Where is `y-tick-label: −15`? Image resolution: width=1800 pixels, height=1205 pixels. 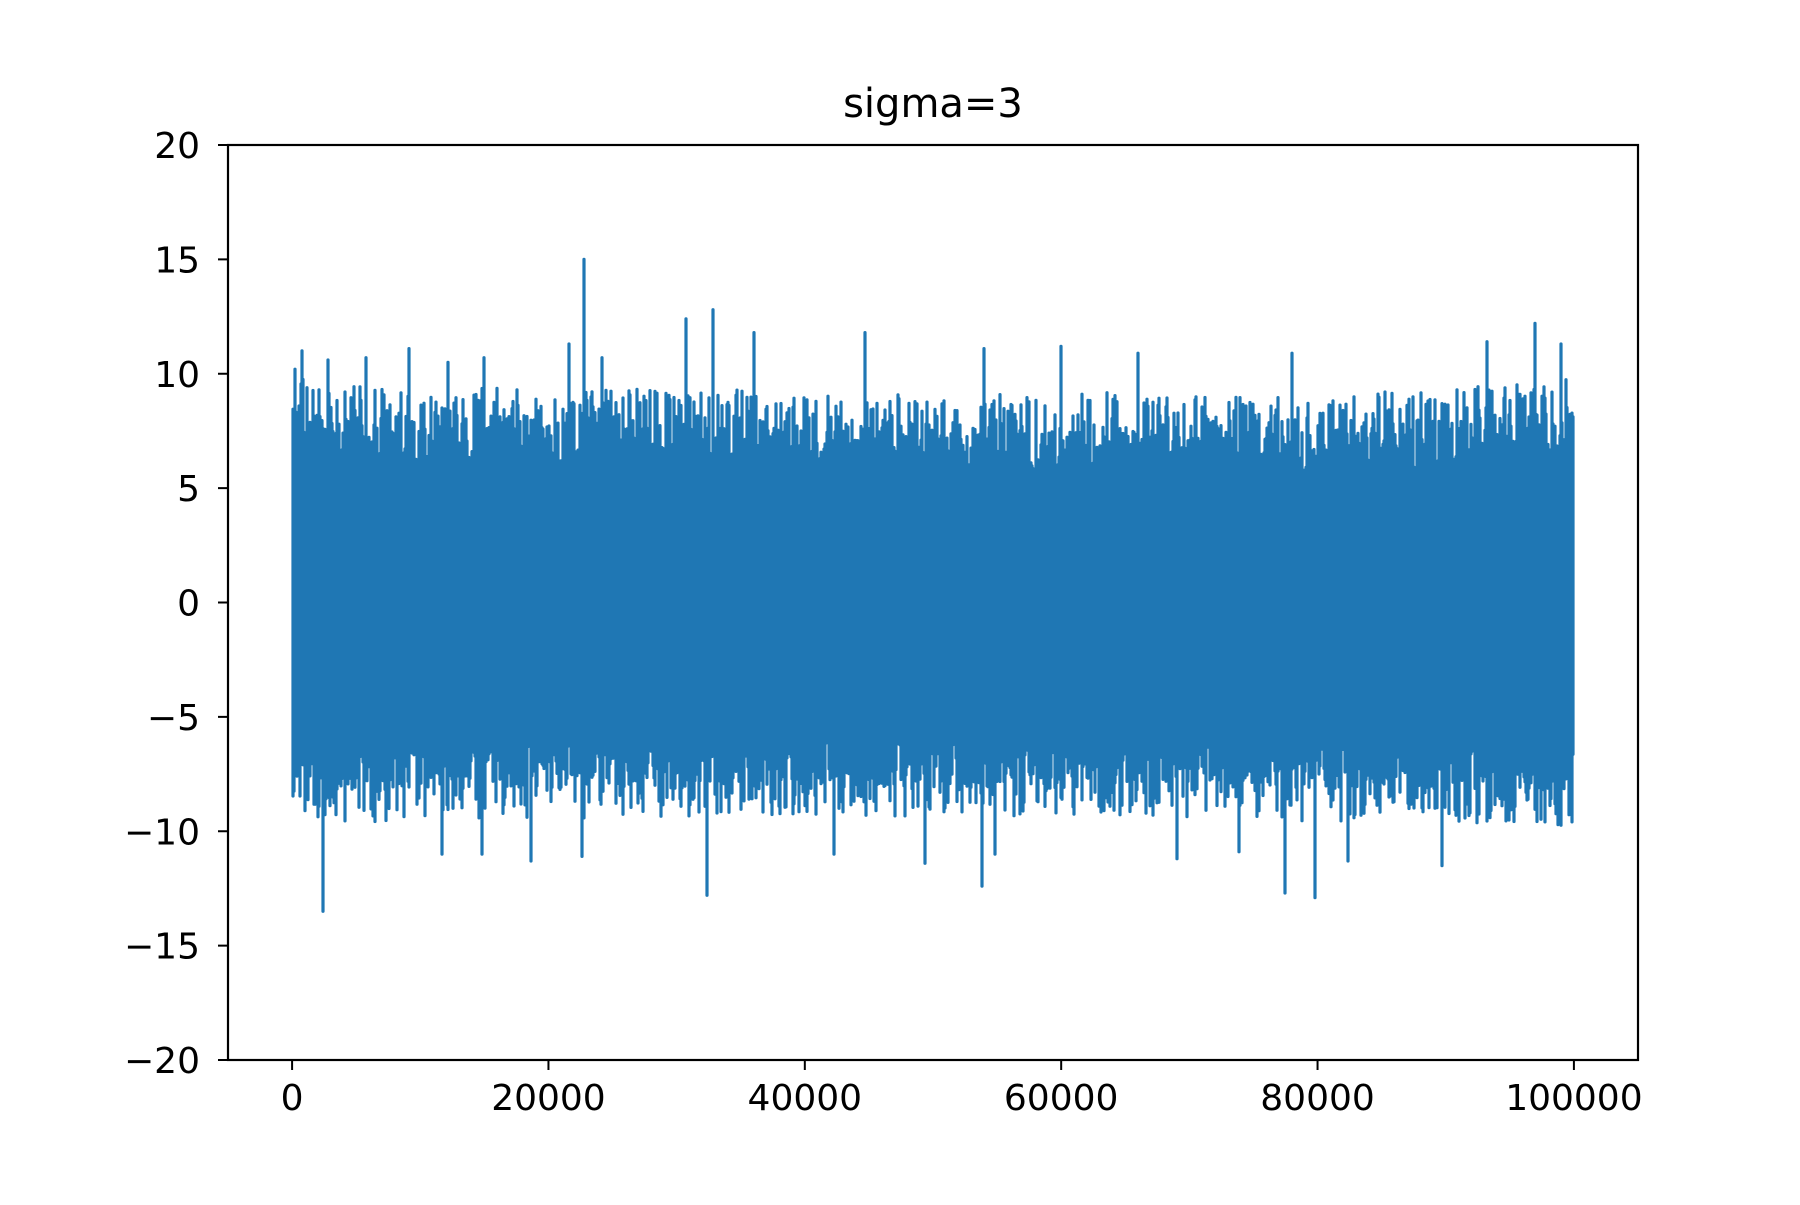 y-tick-label: −15 is located at coordinates (162, 947).